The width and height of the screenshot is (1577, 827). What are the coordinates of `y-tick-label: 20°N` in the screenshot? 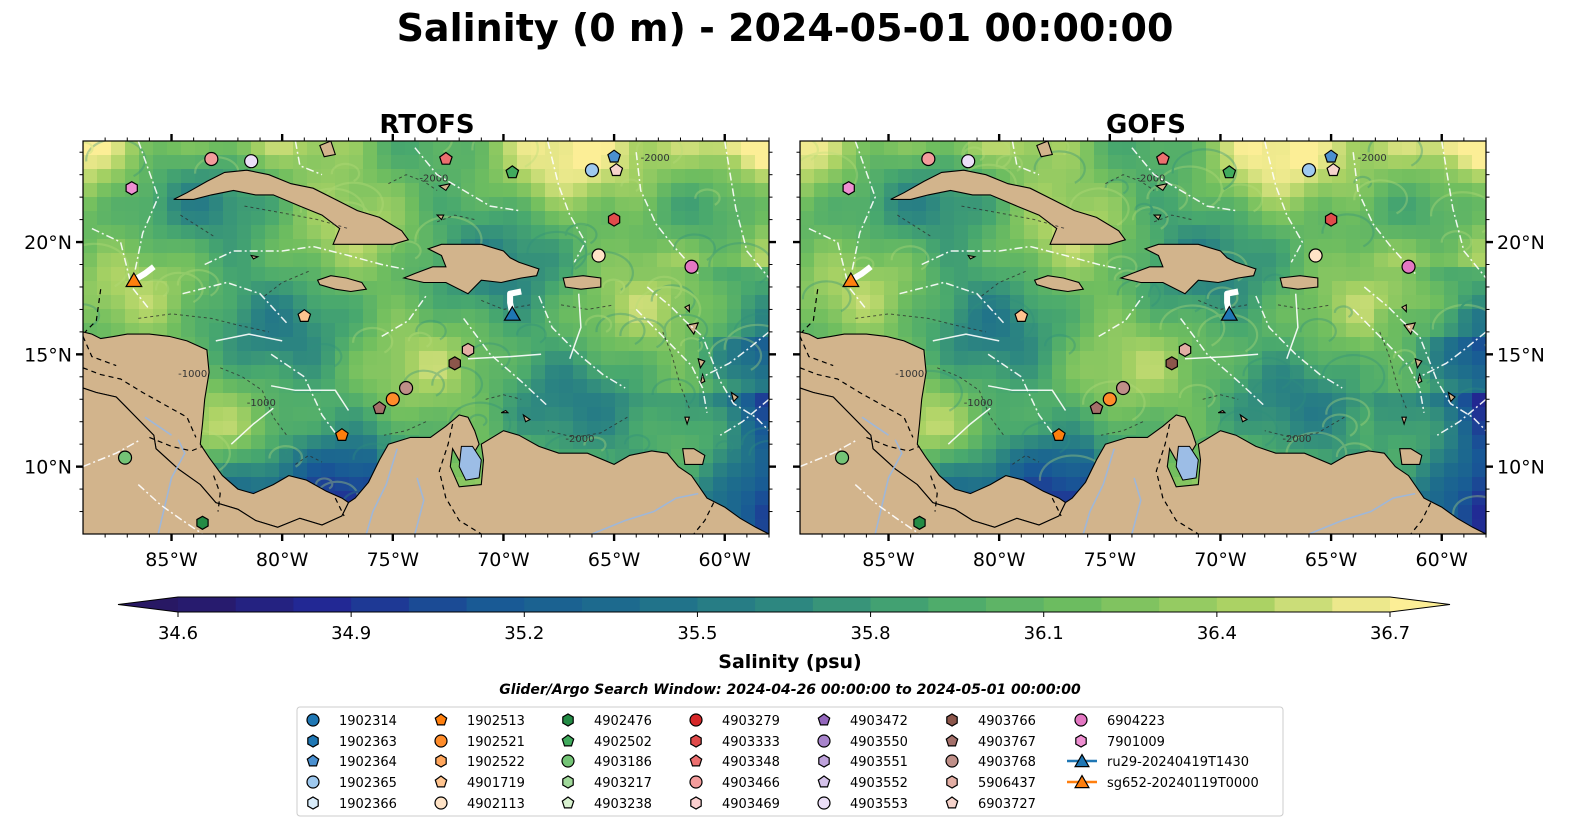 It's located at (1521, 243).